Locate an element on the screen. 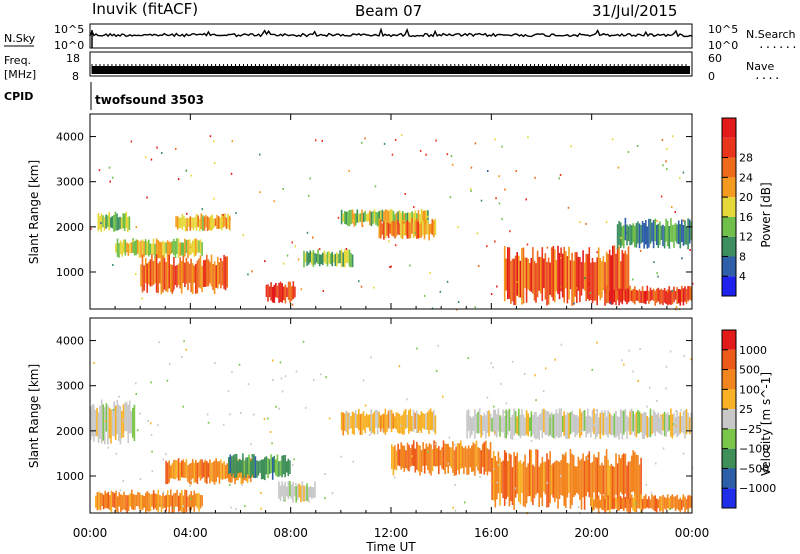 The height and width of the screenshot is (554, 800). nsky-trace-line is located at coordinates (391, 32).